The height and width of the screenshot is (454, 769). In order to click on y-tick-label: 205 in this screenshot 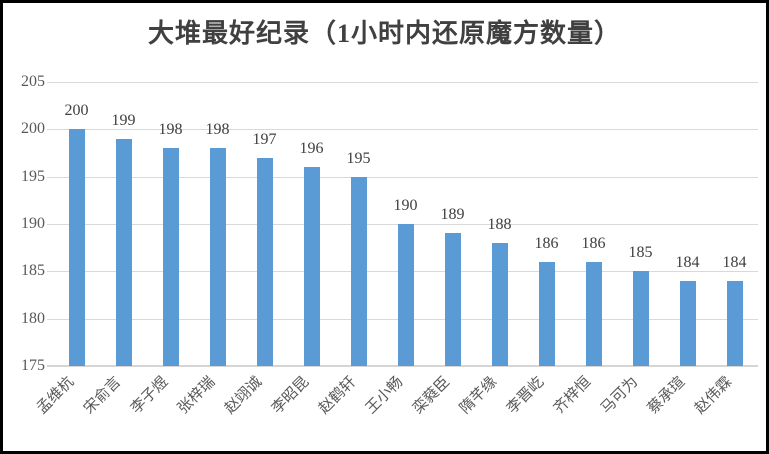, I will do `click(33, 81)`.